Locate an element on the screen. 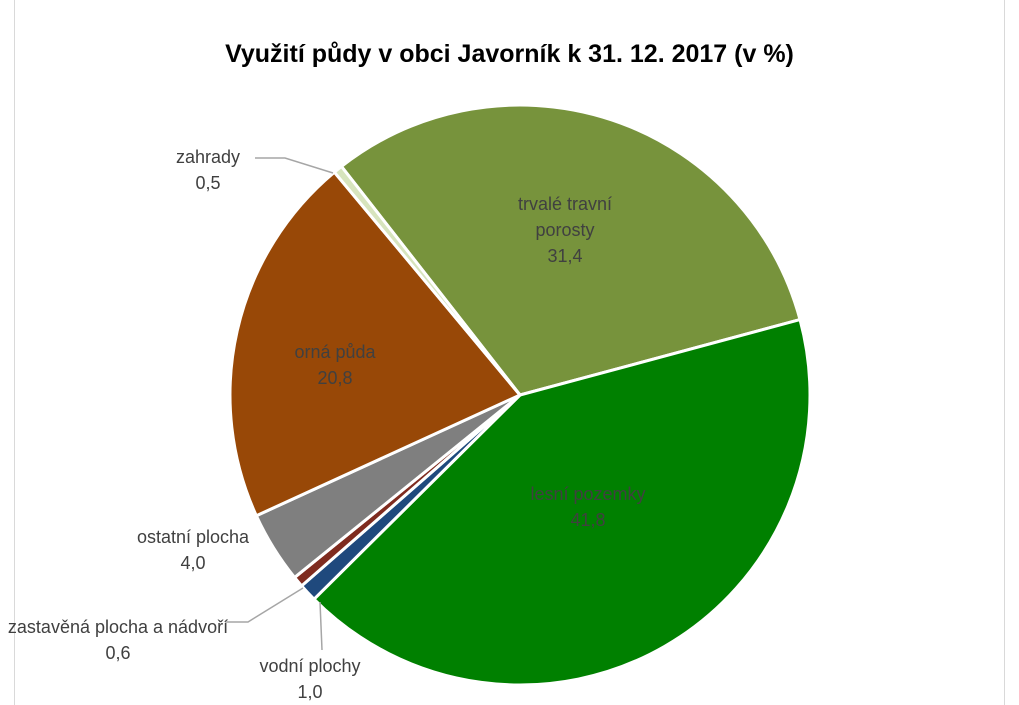  data-label: vodní plochy 1,0 is located at coordinates (310, 679).